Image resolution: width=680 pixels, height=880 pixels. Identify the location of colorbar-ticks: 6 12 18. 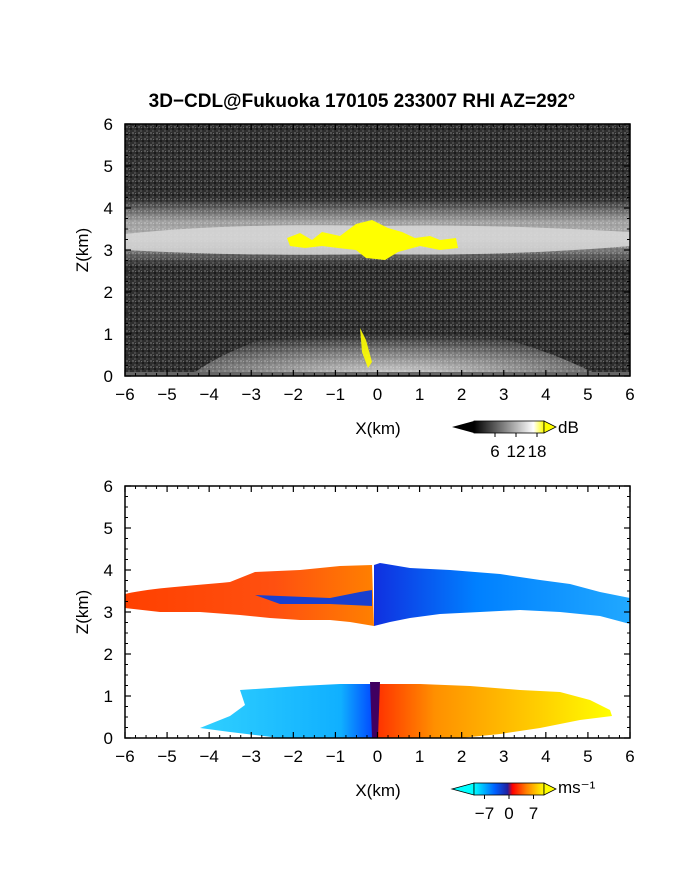
(518, 447).